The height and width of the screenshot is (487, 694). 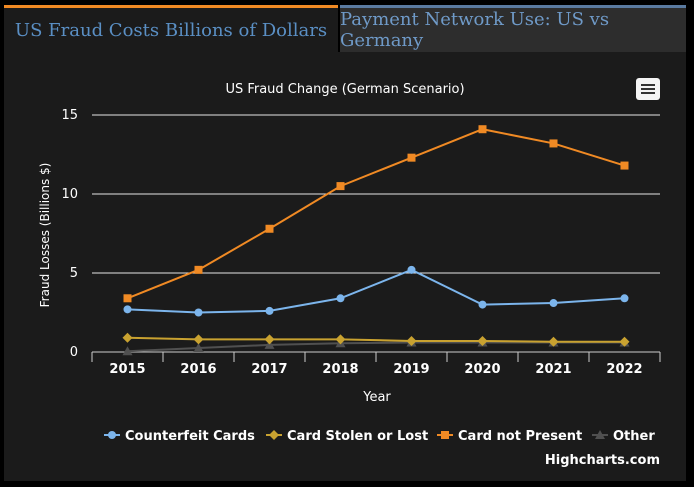 I want to click on legend-item: Card not Present, so click(x=509, y=436).